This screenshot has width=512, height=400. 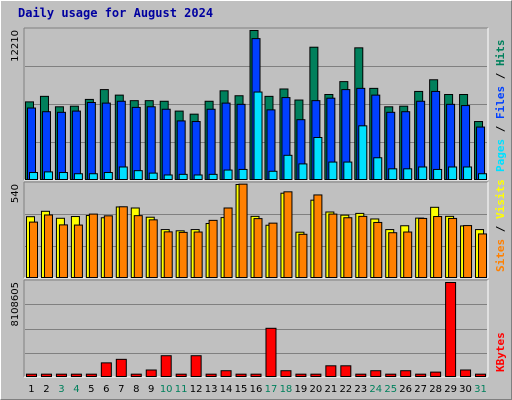 I want to click on x-tick-label: 27, so click(x=420, y=389).